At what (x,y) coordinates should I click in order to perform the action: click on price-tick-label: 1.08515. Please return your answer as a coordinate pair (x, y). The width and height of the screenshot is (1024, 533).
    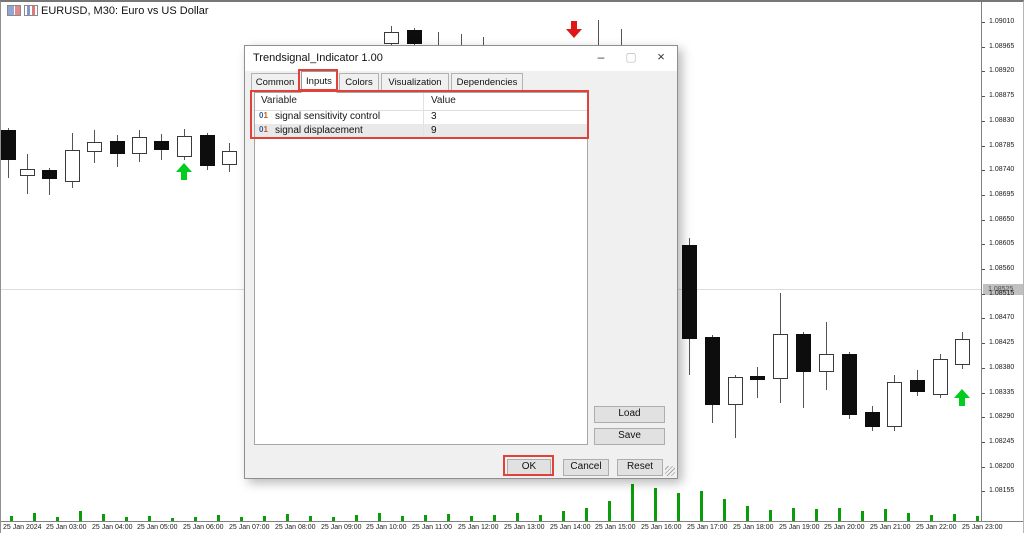
    Looking at the image, I should click on (1002, 293).